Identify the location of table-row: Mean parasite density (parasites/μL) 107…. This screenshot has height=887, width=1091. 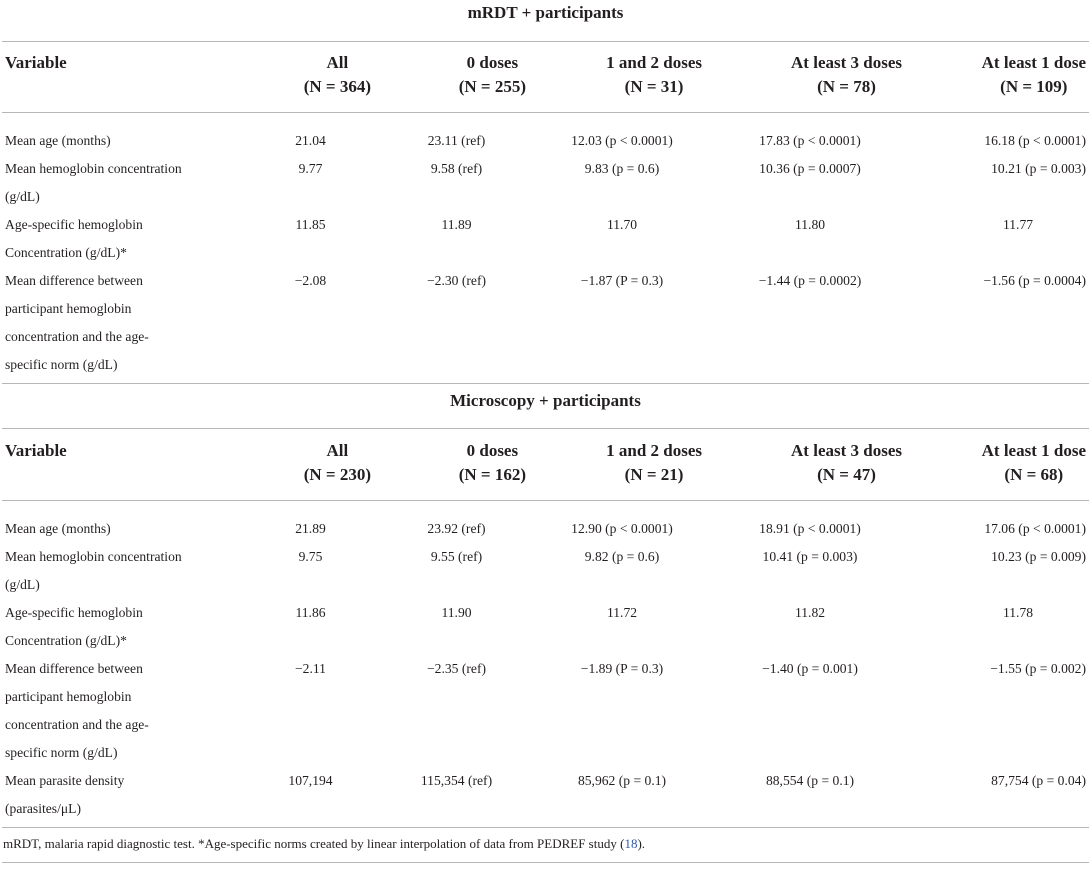
(545, 795).